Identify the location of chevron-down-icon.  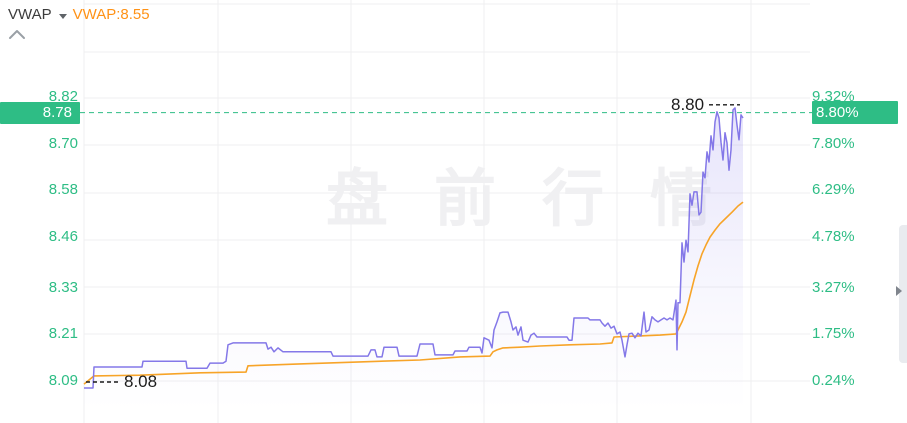
(62, 16).